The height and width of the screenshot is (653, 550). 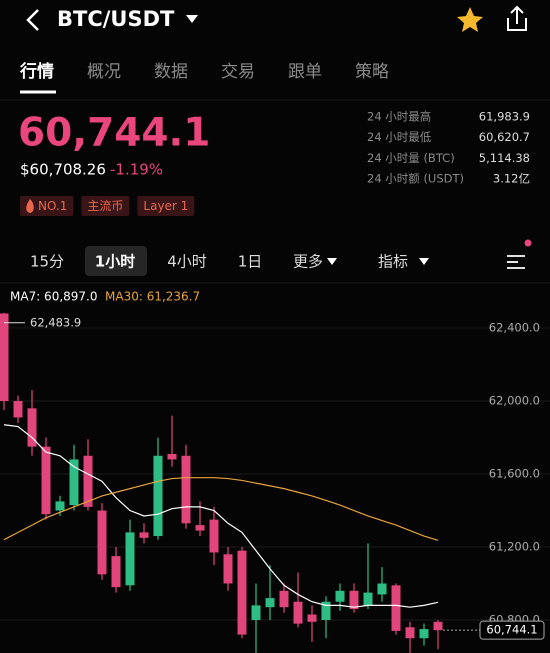 I want to click on interval-option: 15分, so click(x=47, y=262).